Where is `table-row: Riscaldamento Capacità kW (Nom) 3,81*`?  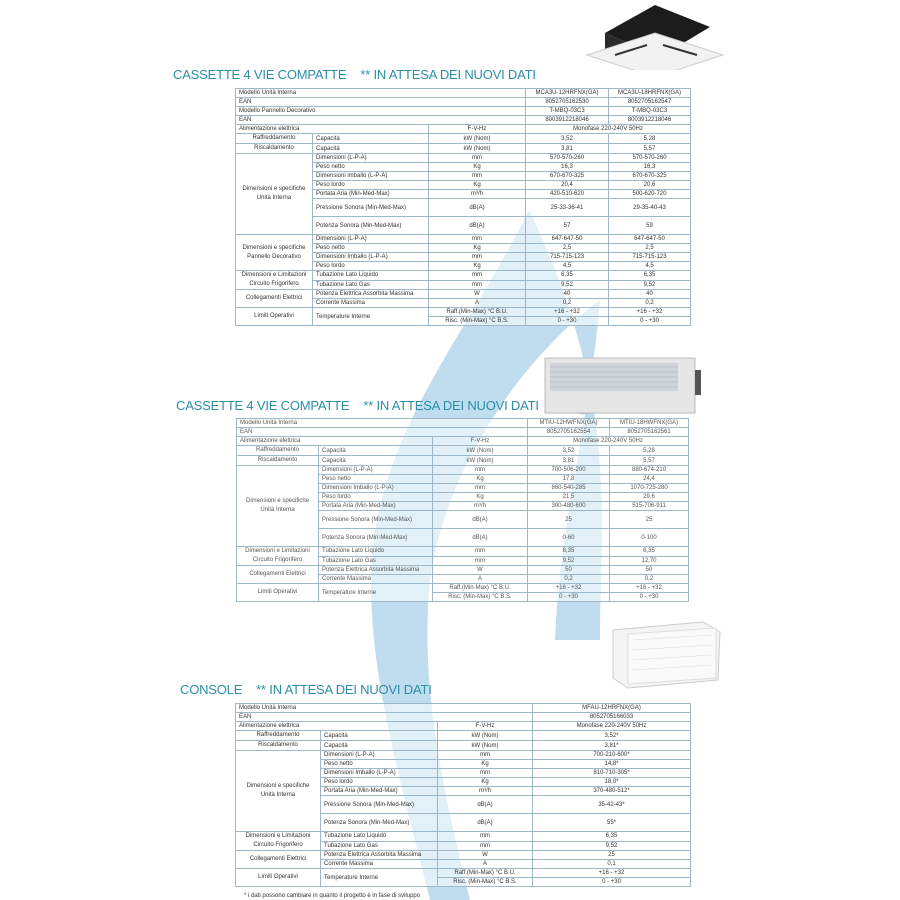 table-row: Riscaldamento Capacità kW (Nom) 3,81* is located at coordinates (463, 745).